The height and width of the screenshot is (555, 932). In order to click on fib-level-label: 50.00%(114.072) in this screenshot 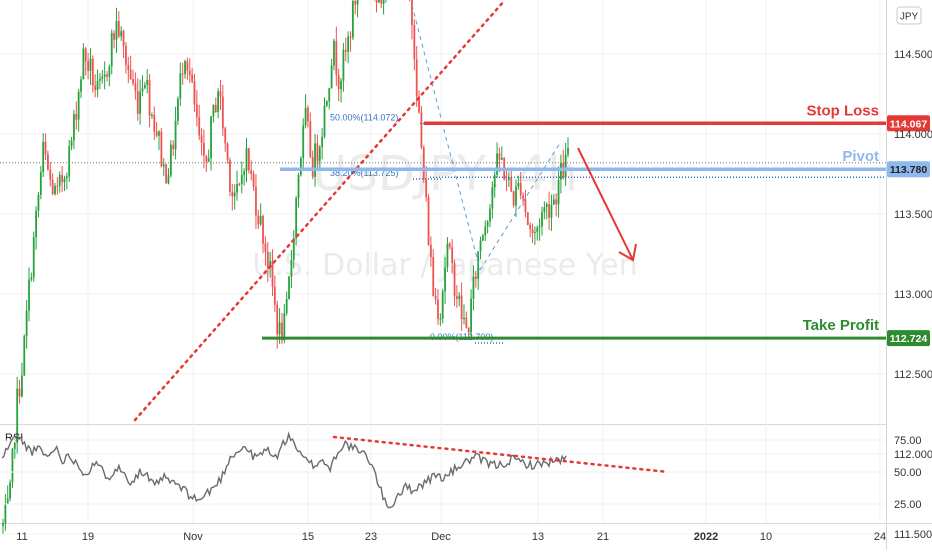, I will do `click(364, 117)`.